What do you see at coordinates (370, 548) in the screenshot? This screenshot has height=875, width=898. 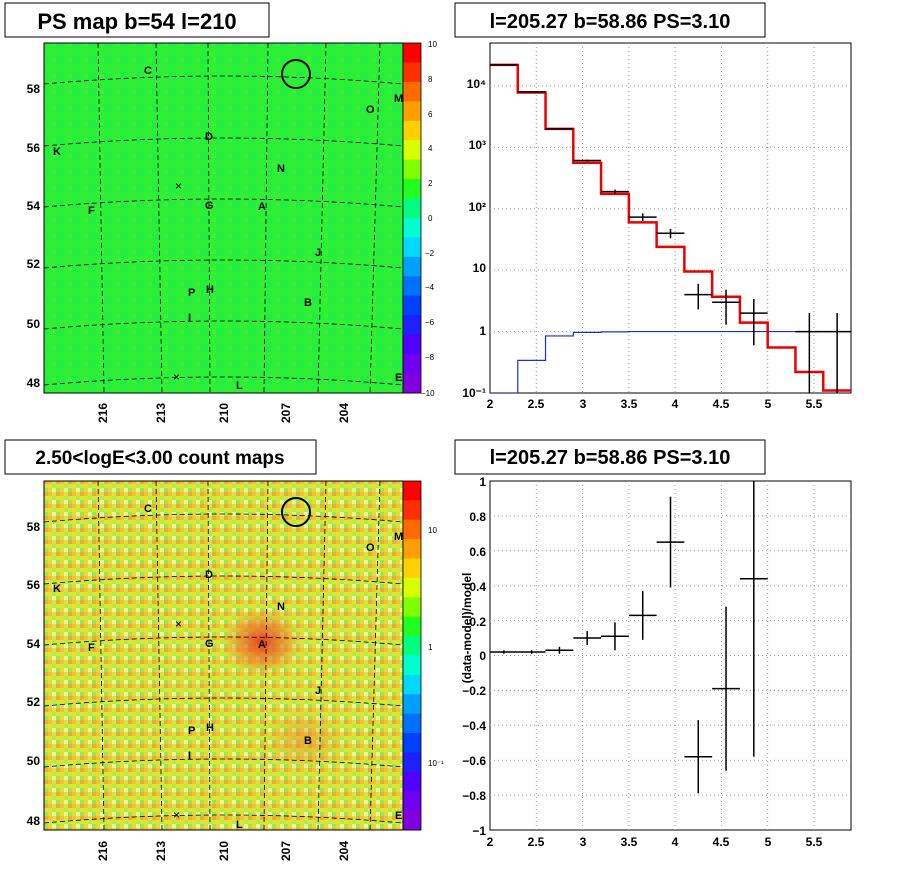 I see `source-label: O` at bounding box center [370, 548].